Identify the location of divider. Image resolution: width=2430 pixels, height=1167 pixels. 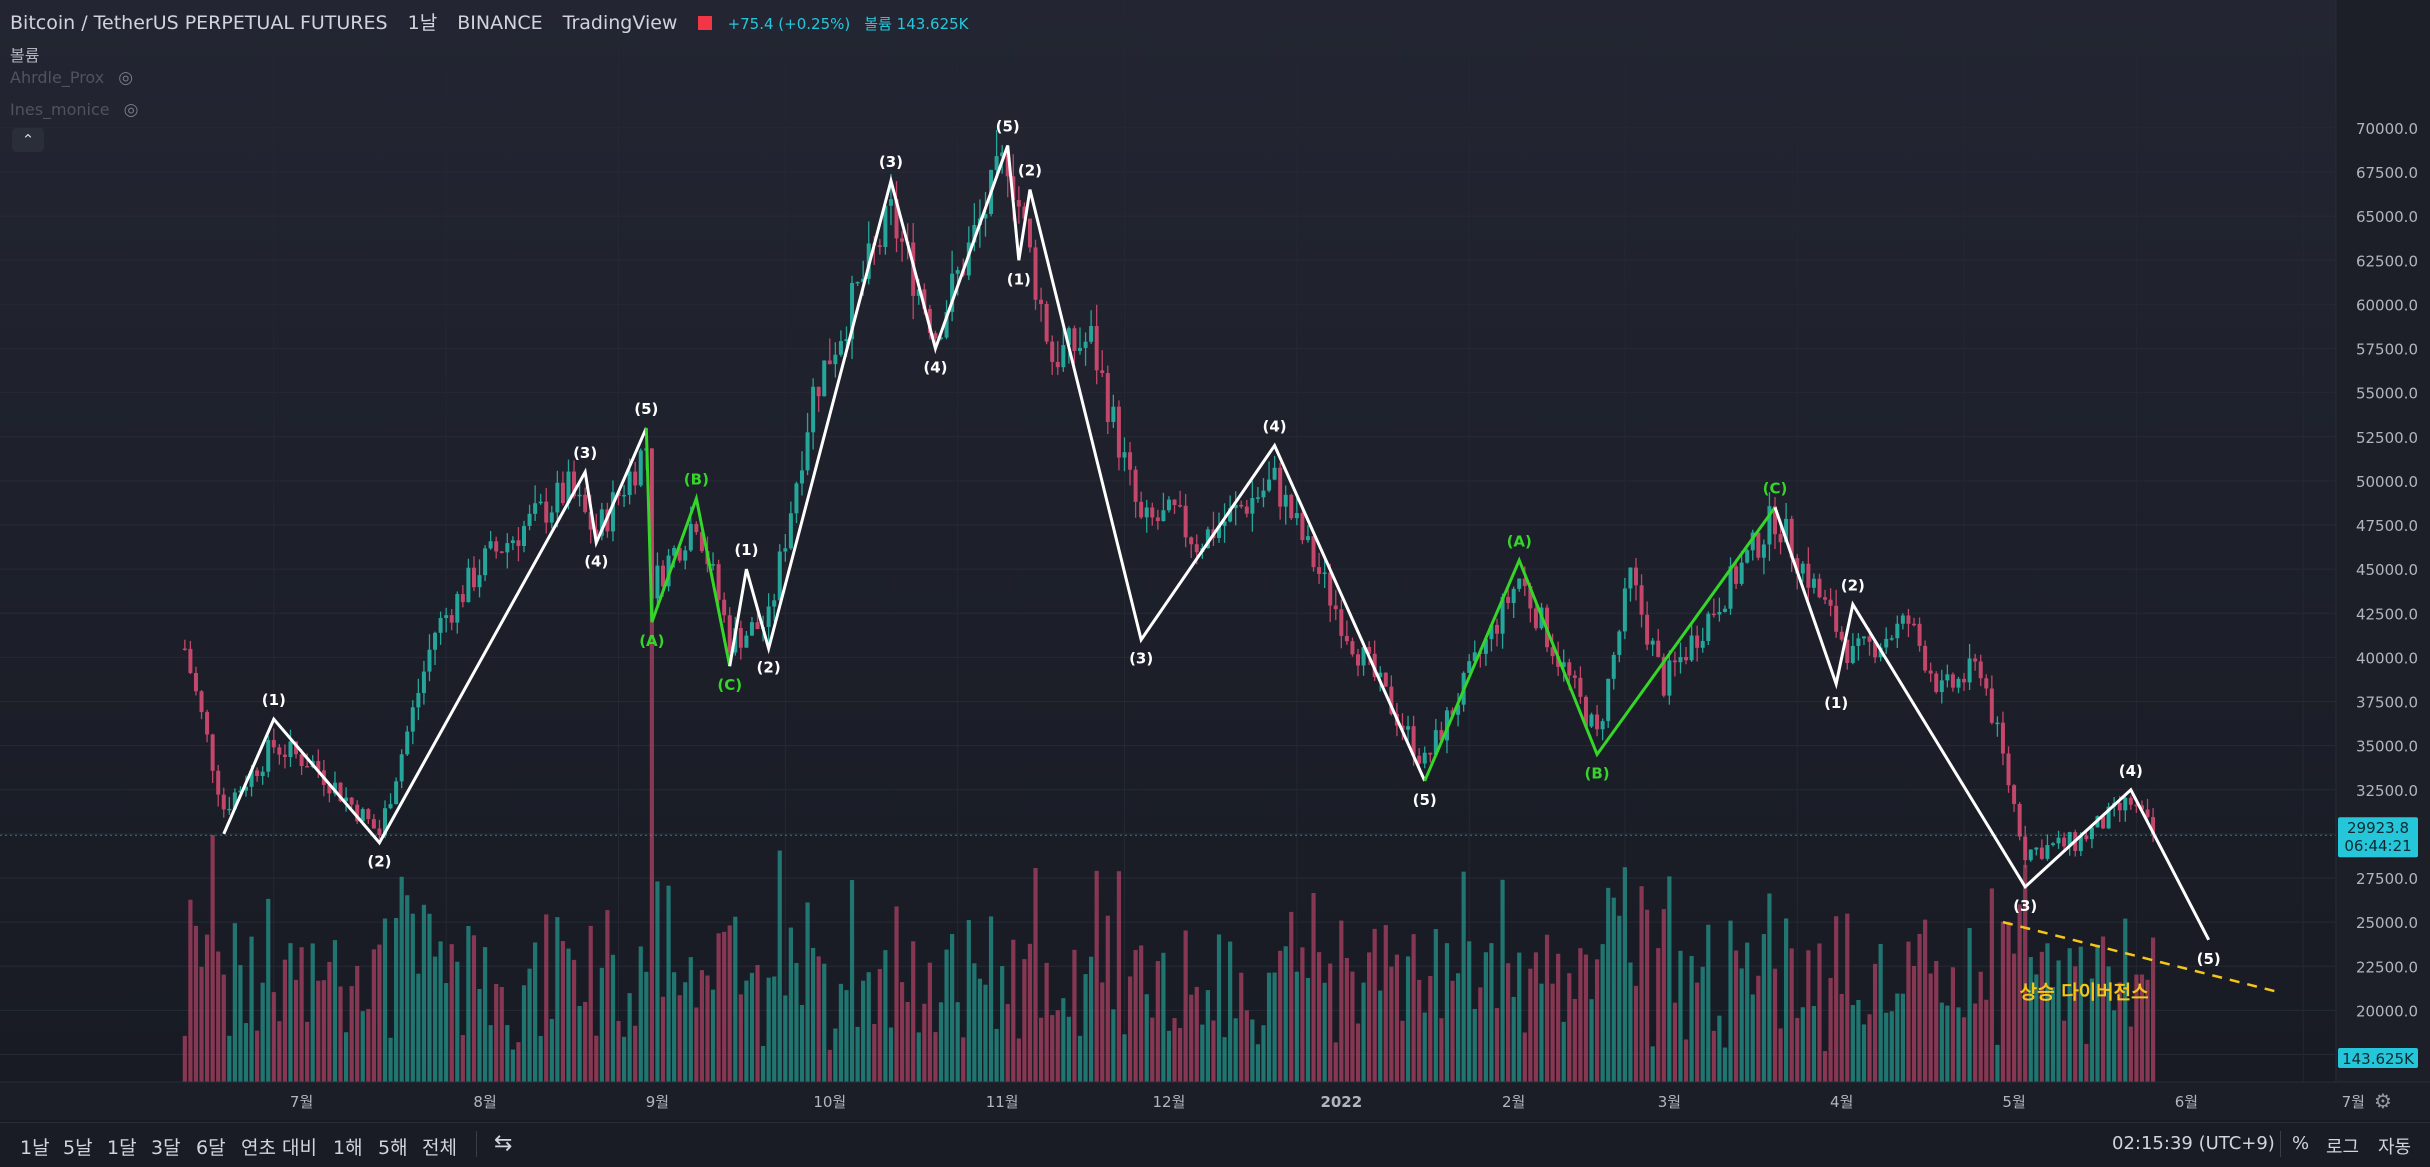
(2280, 1144).